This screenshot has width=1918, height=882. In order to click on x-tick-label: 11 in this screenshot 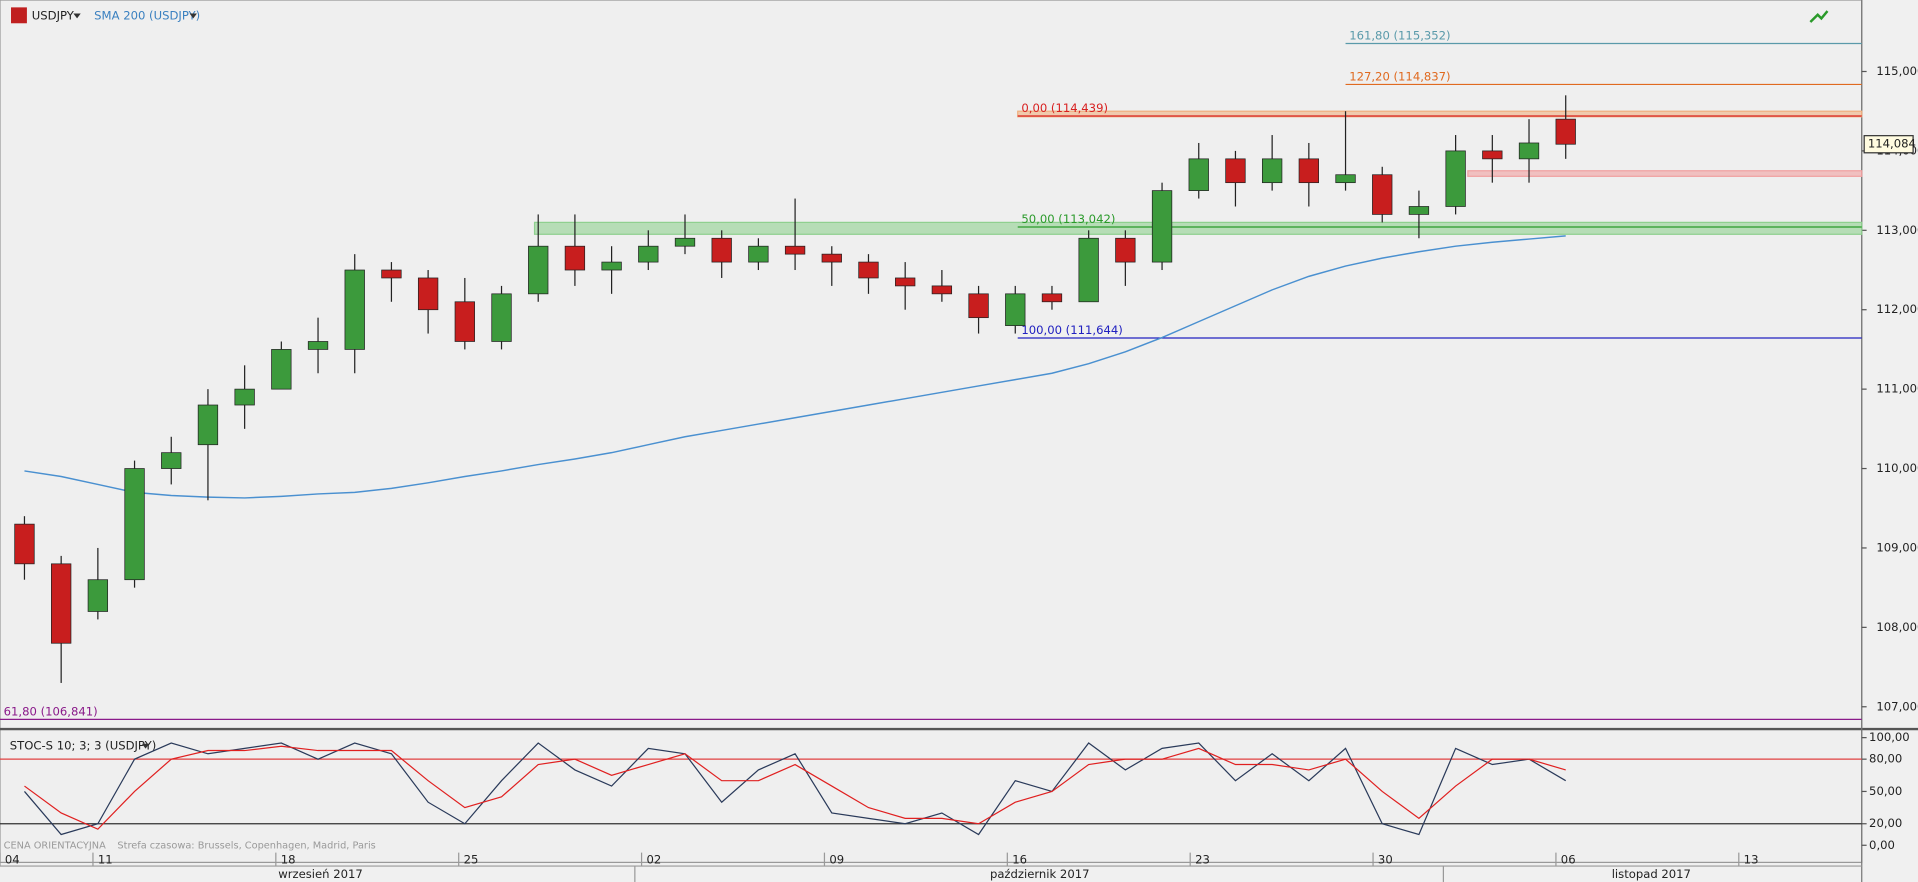, I will do `click(105, 859)`.